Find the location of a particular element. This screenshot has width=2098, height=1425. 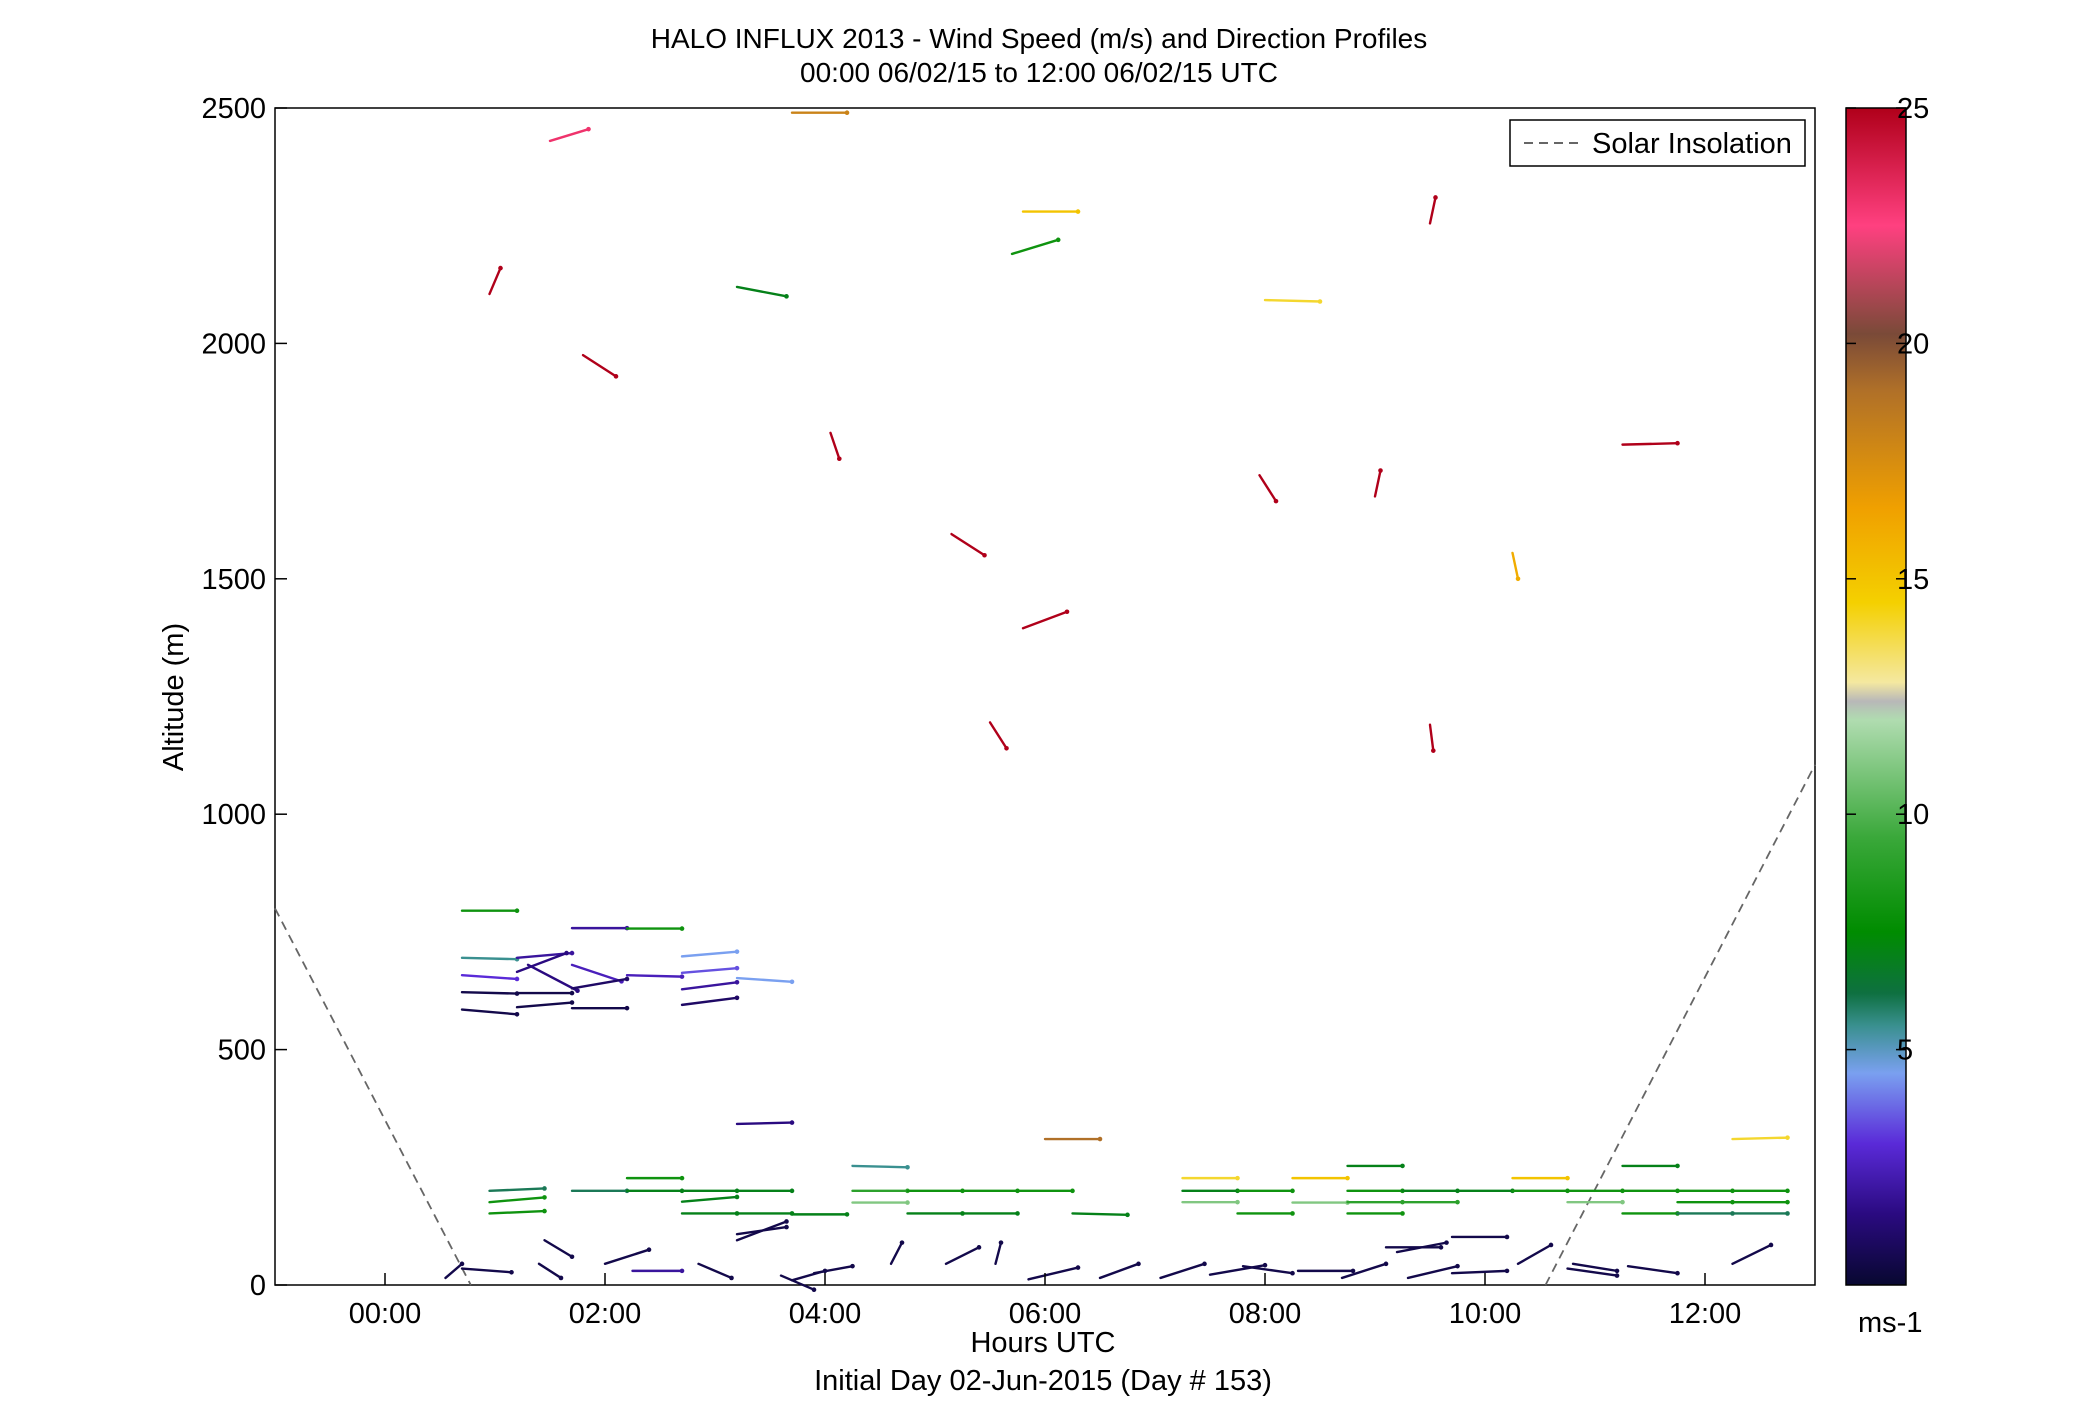

colorbar-tick-label: 10 is located at coordinates (1913, 815).